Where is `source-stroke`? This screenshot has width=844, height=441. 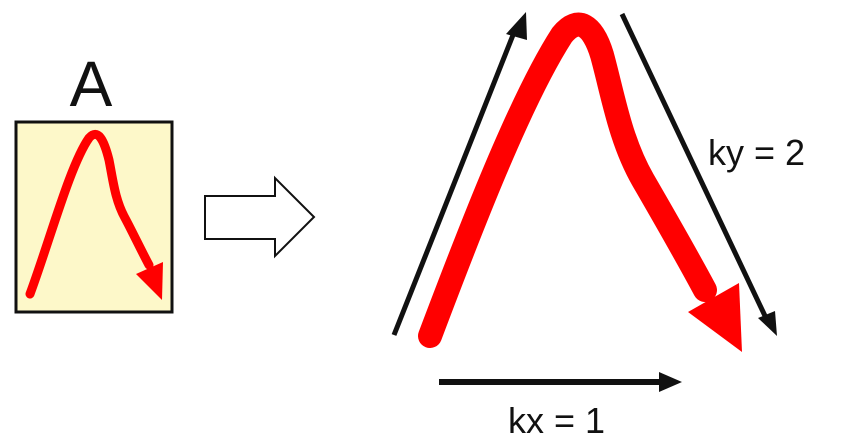 source-stroke is located at coordinates (89, 214).